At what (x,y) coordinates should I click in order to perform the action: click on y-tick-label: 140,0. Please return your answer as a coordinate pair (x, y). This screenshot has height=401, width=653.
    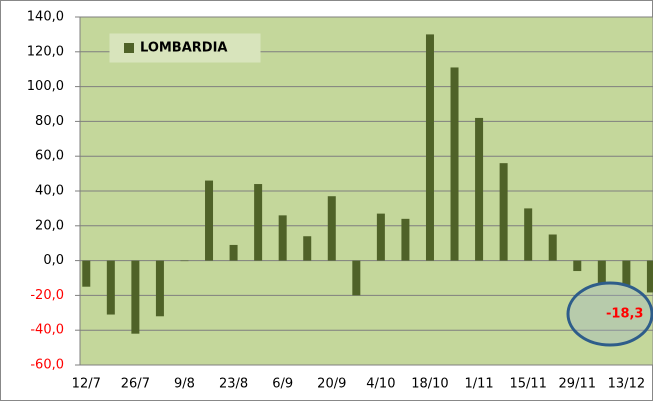
    Looking at the image, I should click on (45, 17).